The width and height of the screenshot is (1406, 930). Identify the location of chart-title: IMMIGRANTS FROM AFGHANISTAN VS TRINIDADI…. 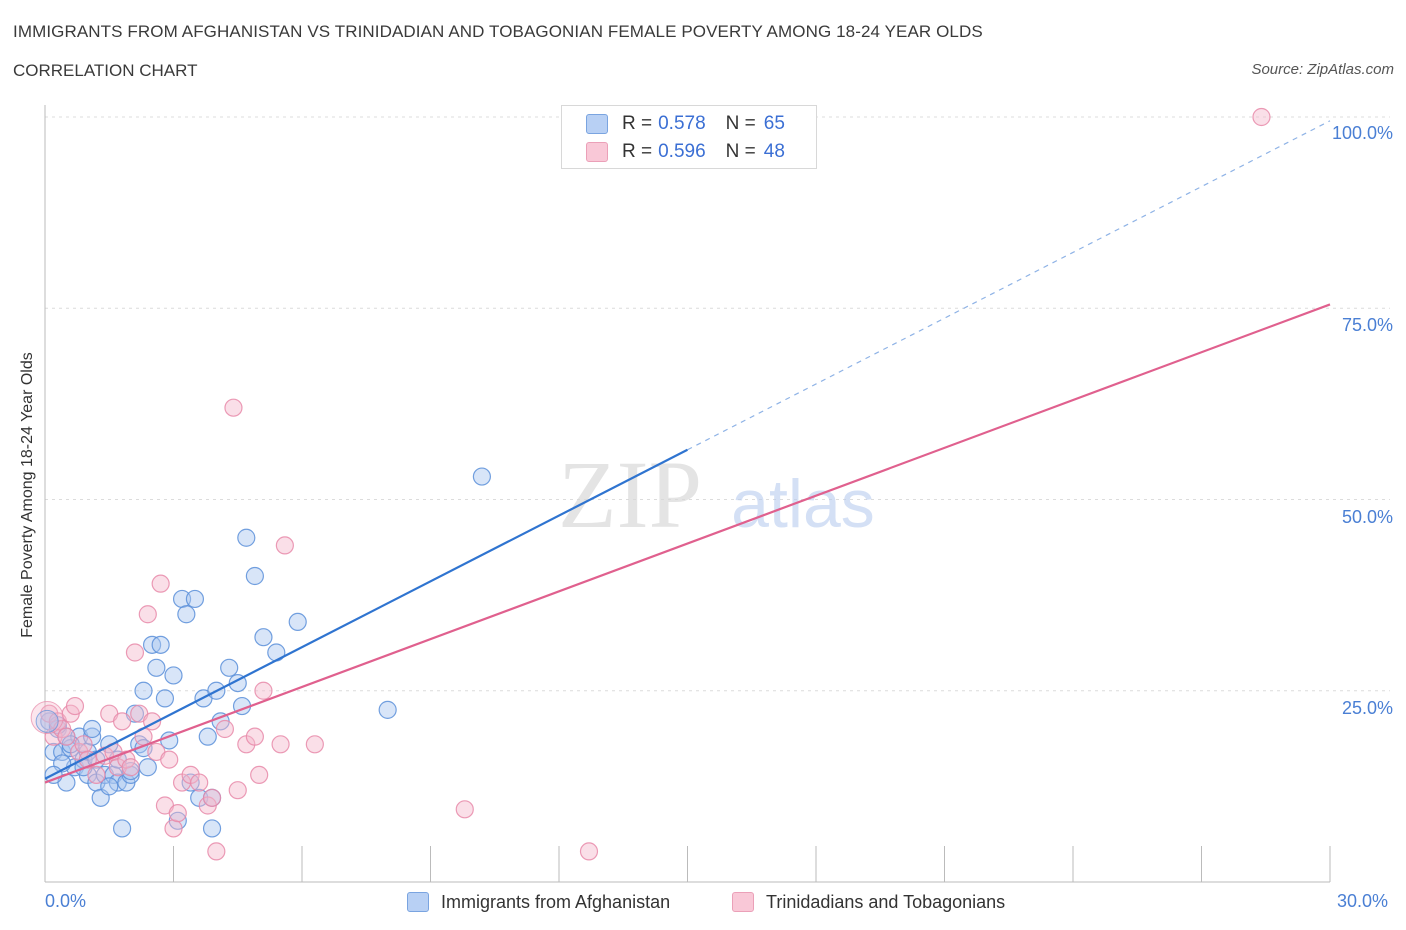
(498, 31).